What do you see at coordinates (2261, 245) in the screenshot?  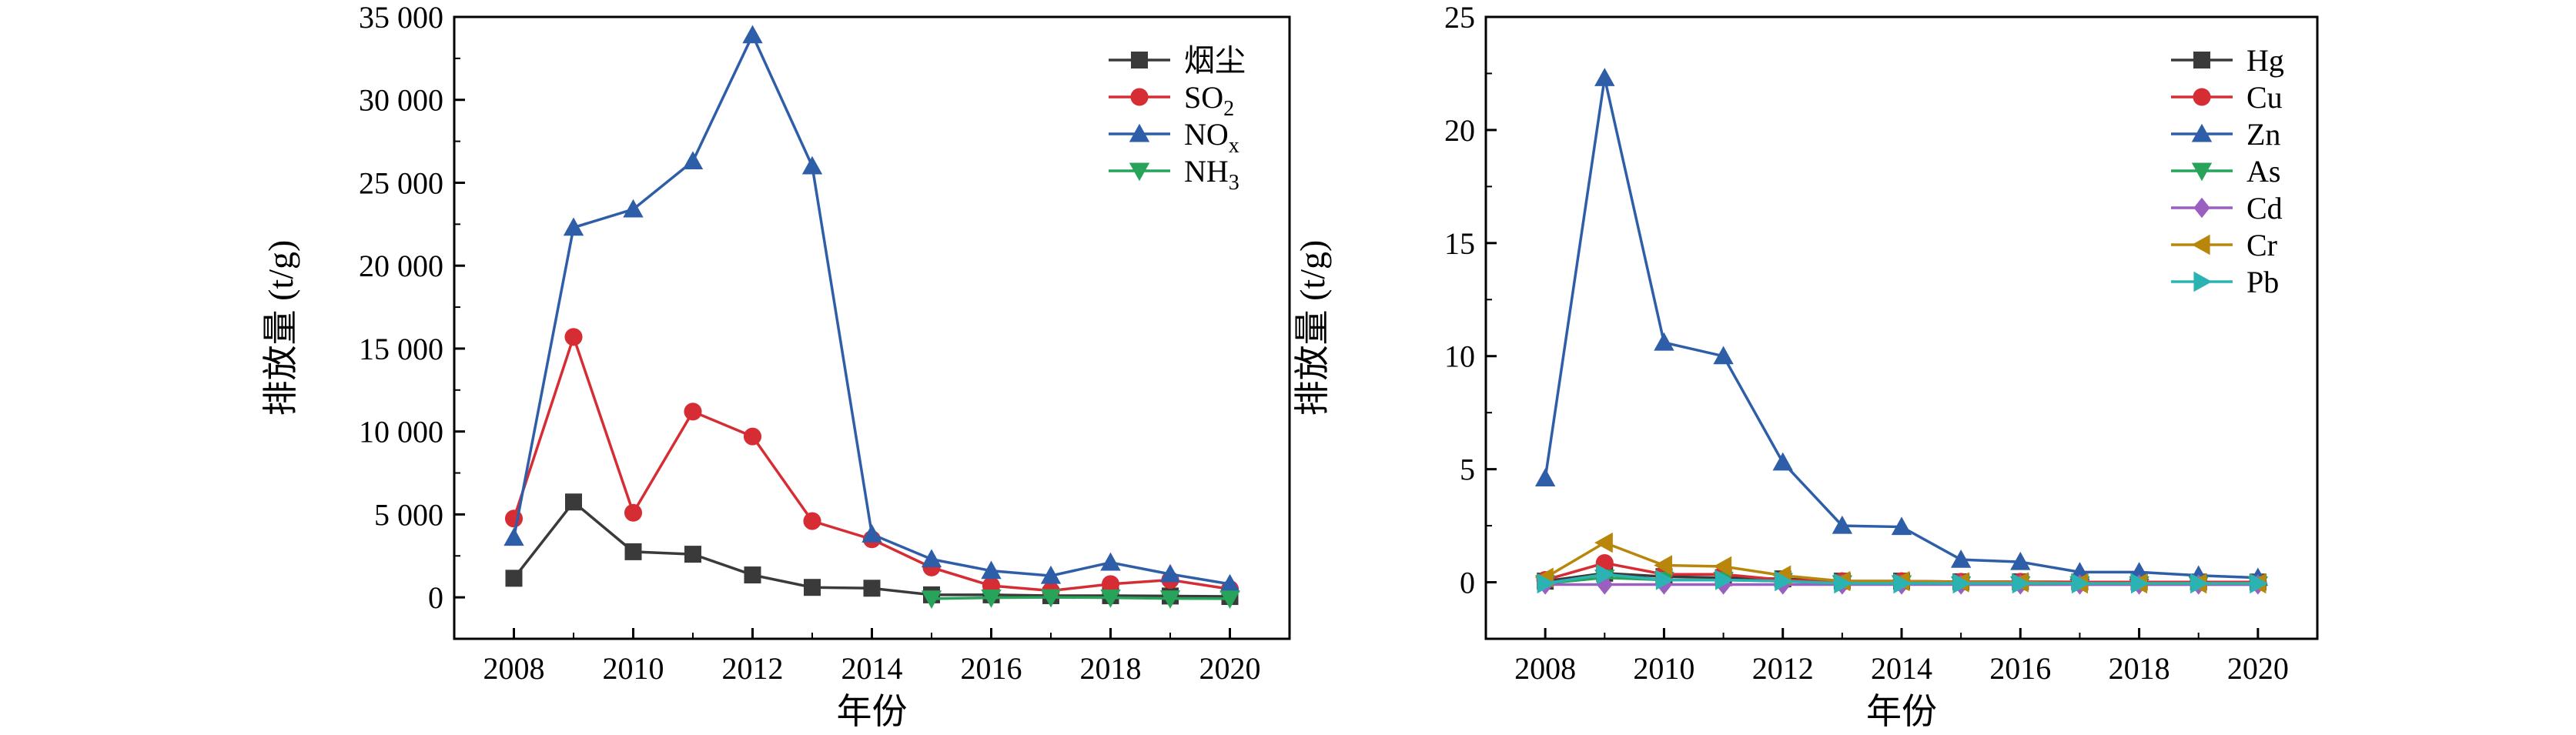 I see `legend-label: Cr` at bounding box center [2261, 245].